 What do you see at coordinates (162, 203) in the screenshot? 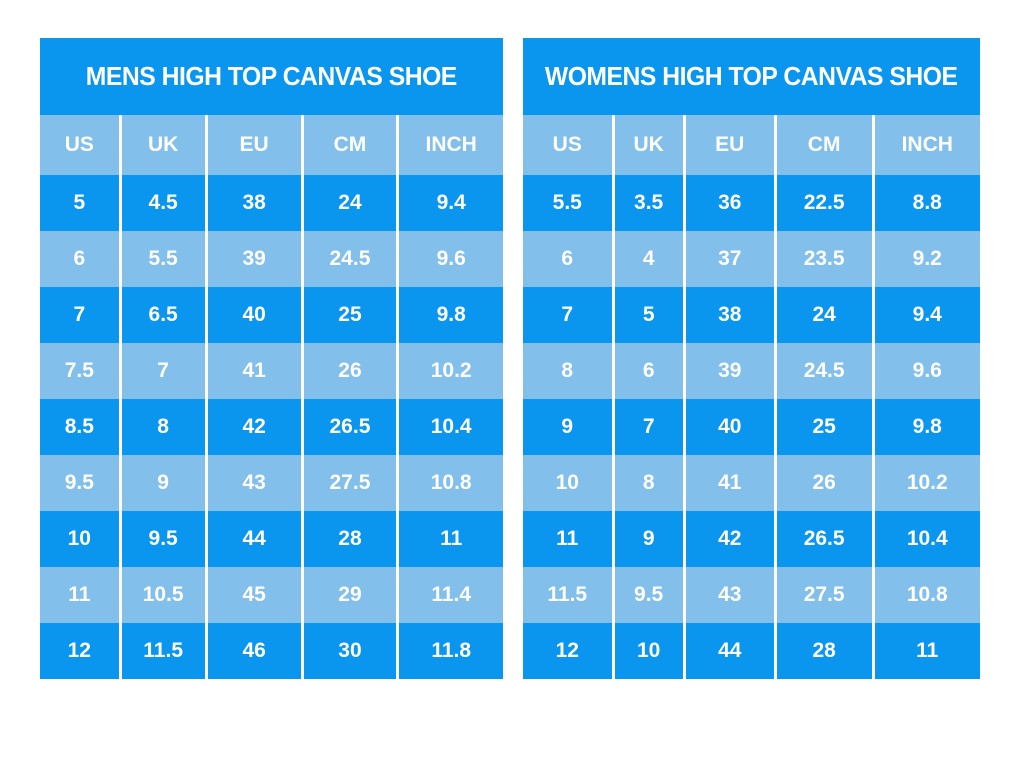
I see `size-cell: 4.5` at bounding box center [162, 203].